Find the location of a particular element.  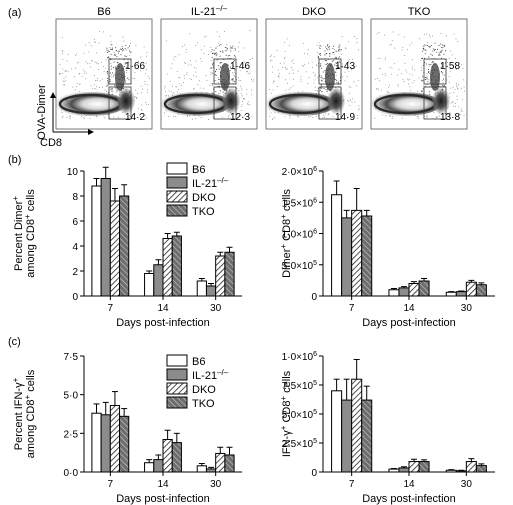

y-tick-label: 2 is located at coordinates (75, 272).